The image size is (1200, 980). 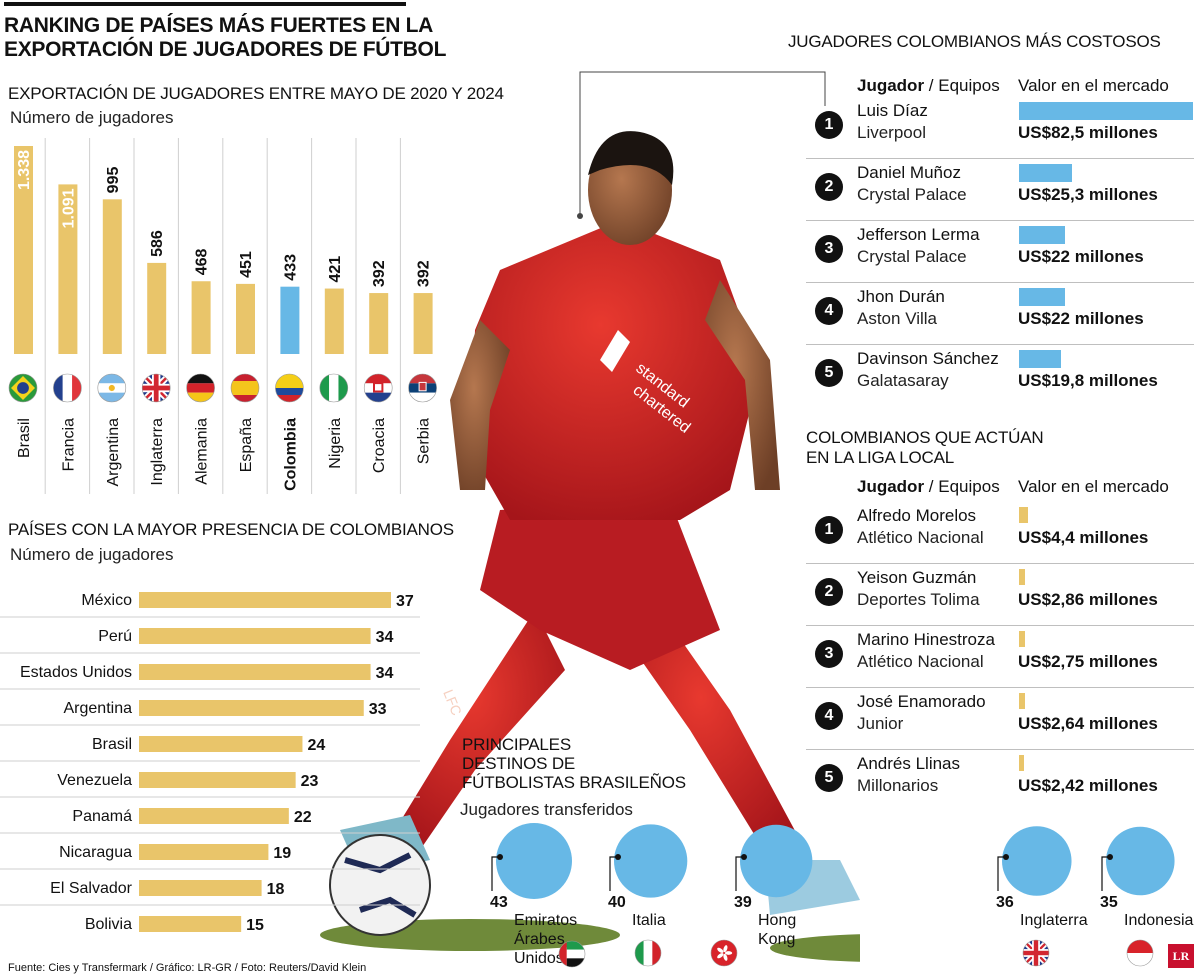 What do you see at coordinates (23, 250) in the screenshot?
I see `export-bar-brasil` at bounding box center [23, 250].